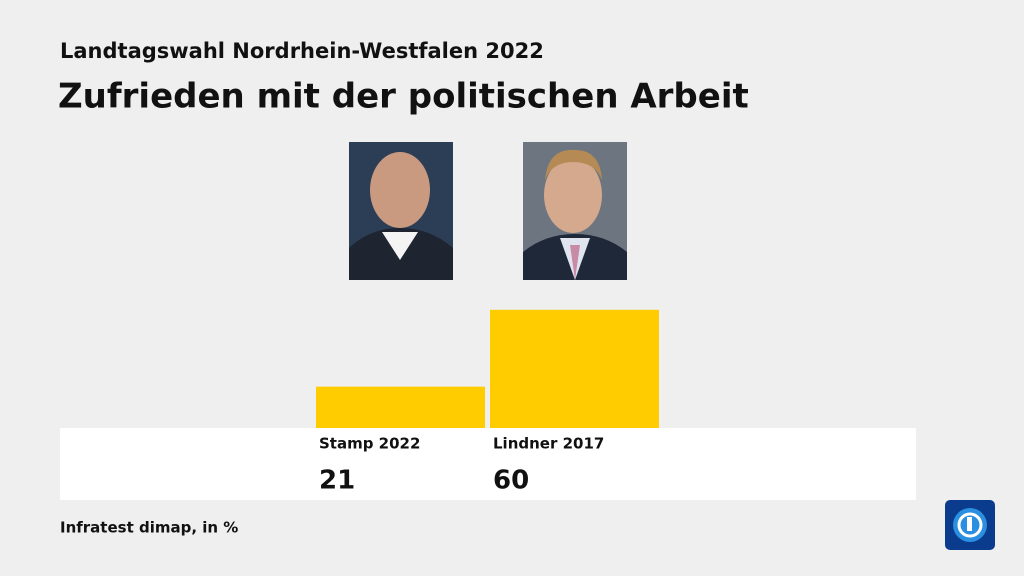 Image resolution: width=1024 pixels, height=576 pixels. I want to click on category-label: Lindner 2017, so click(548, 444).